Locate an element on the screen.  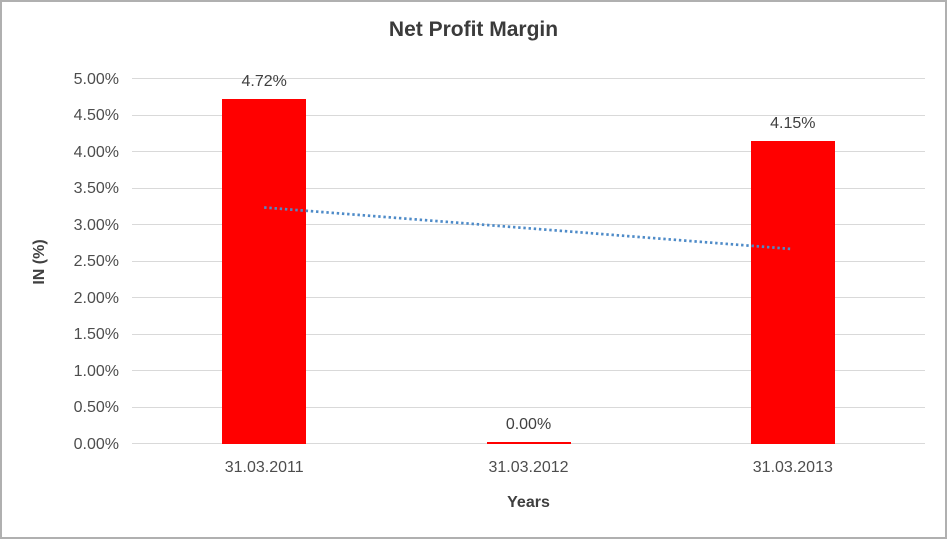
data-label: 0.00% is located at coordinates (528, 424).